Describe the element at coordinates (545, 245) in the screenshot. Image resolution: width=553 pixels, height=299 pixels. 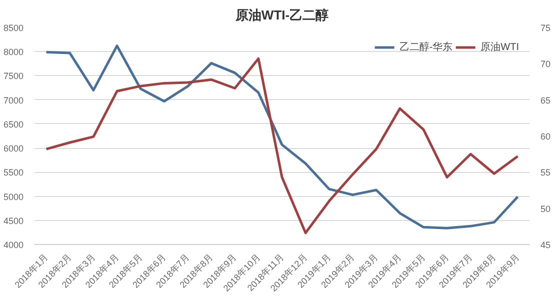
I see `y2-tick-label: 45` at that location.